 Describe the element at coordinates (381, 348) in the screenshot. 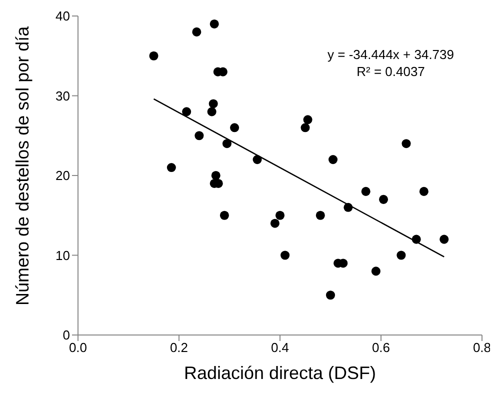

I see `x-tick-label: 0.6` at that location.